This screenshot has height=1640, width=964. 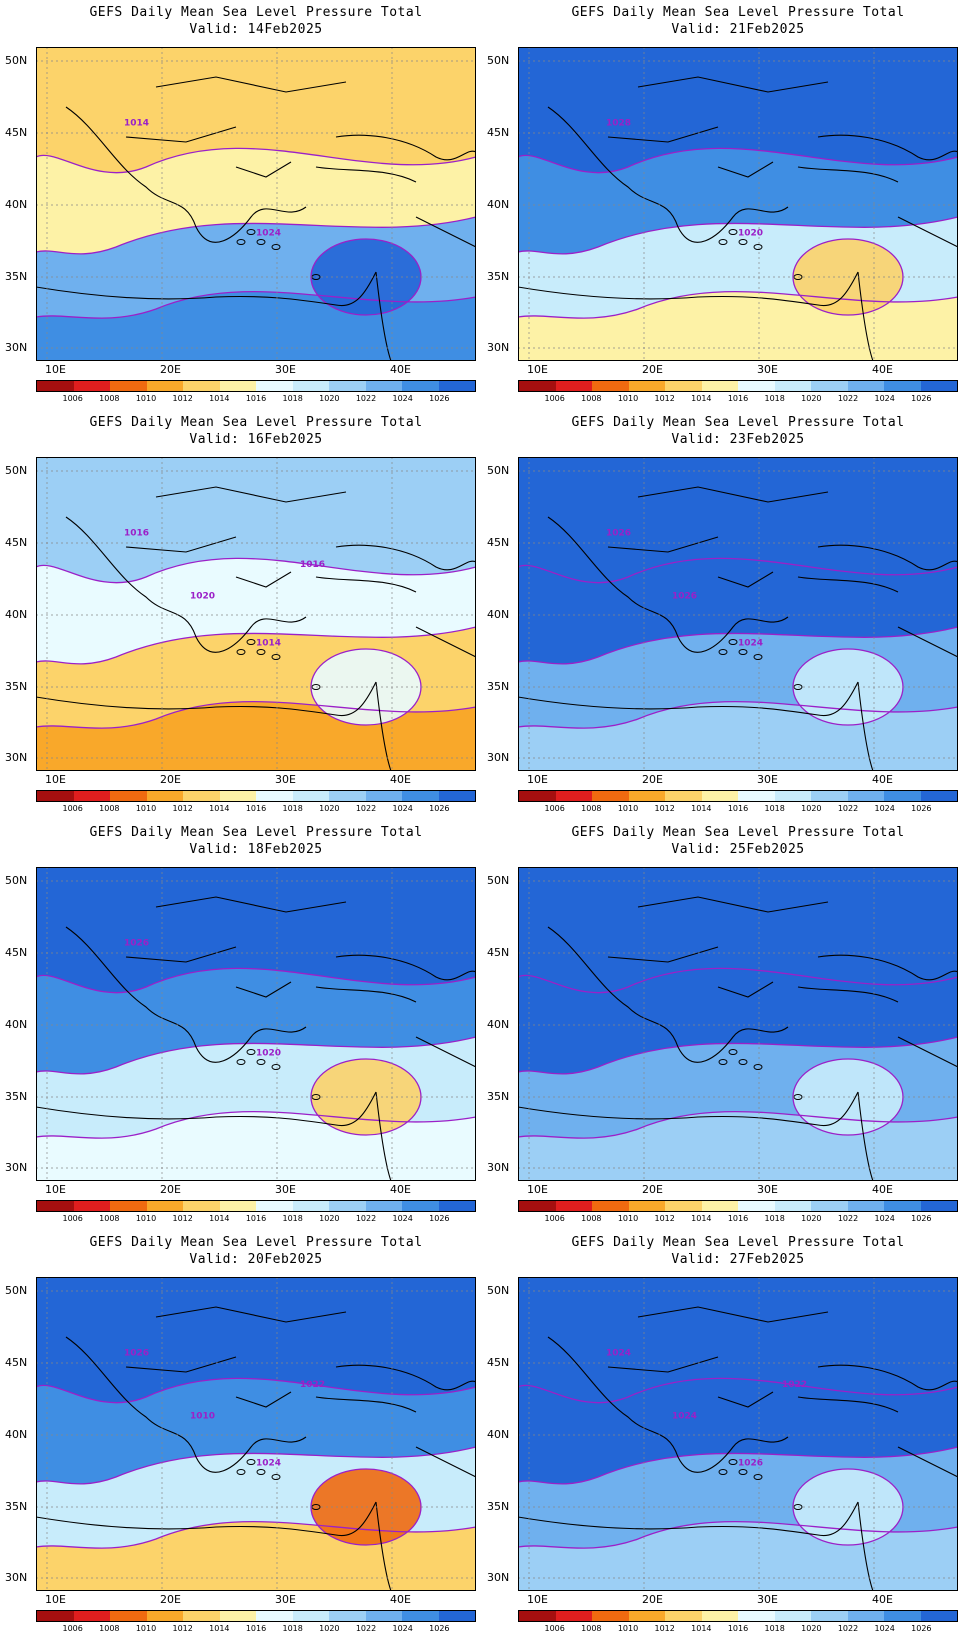 I want to click on contour-label: 1022, so click(x=312, y=1385).